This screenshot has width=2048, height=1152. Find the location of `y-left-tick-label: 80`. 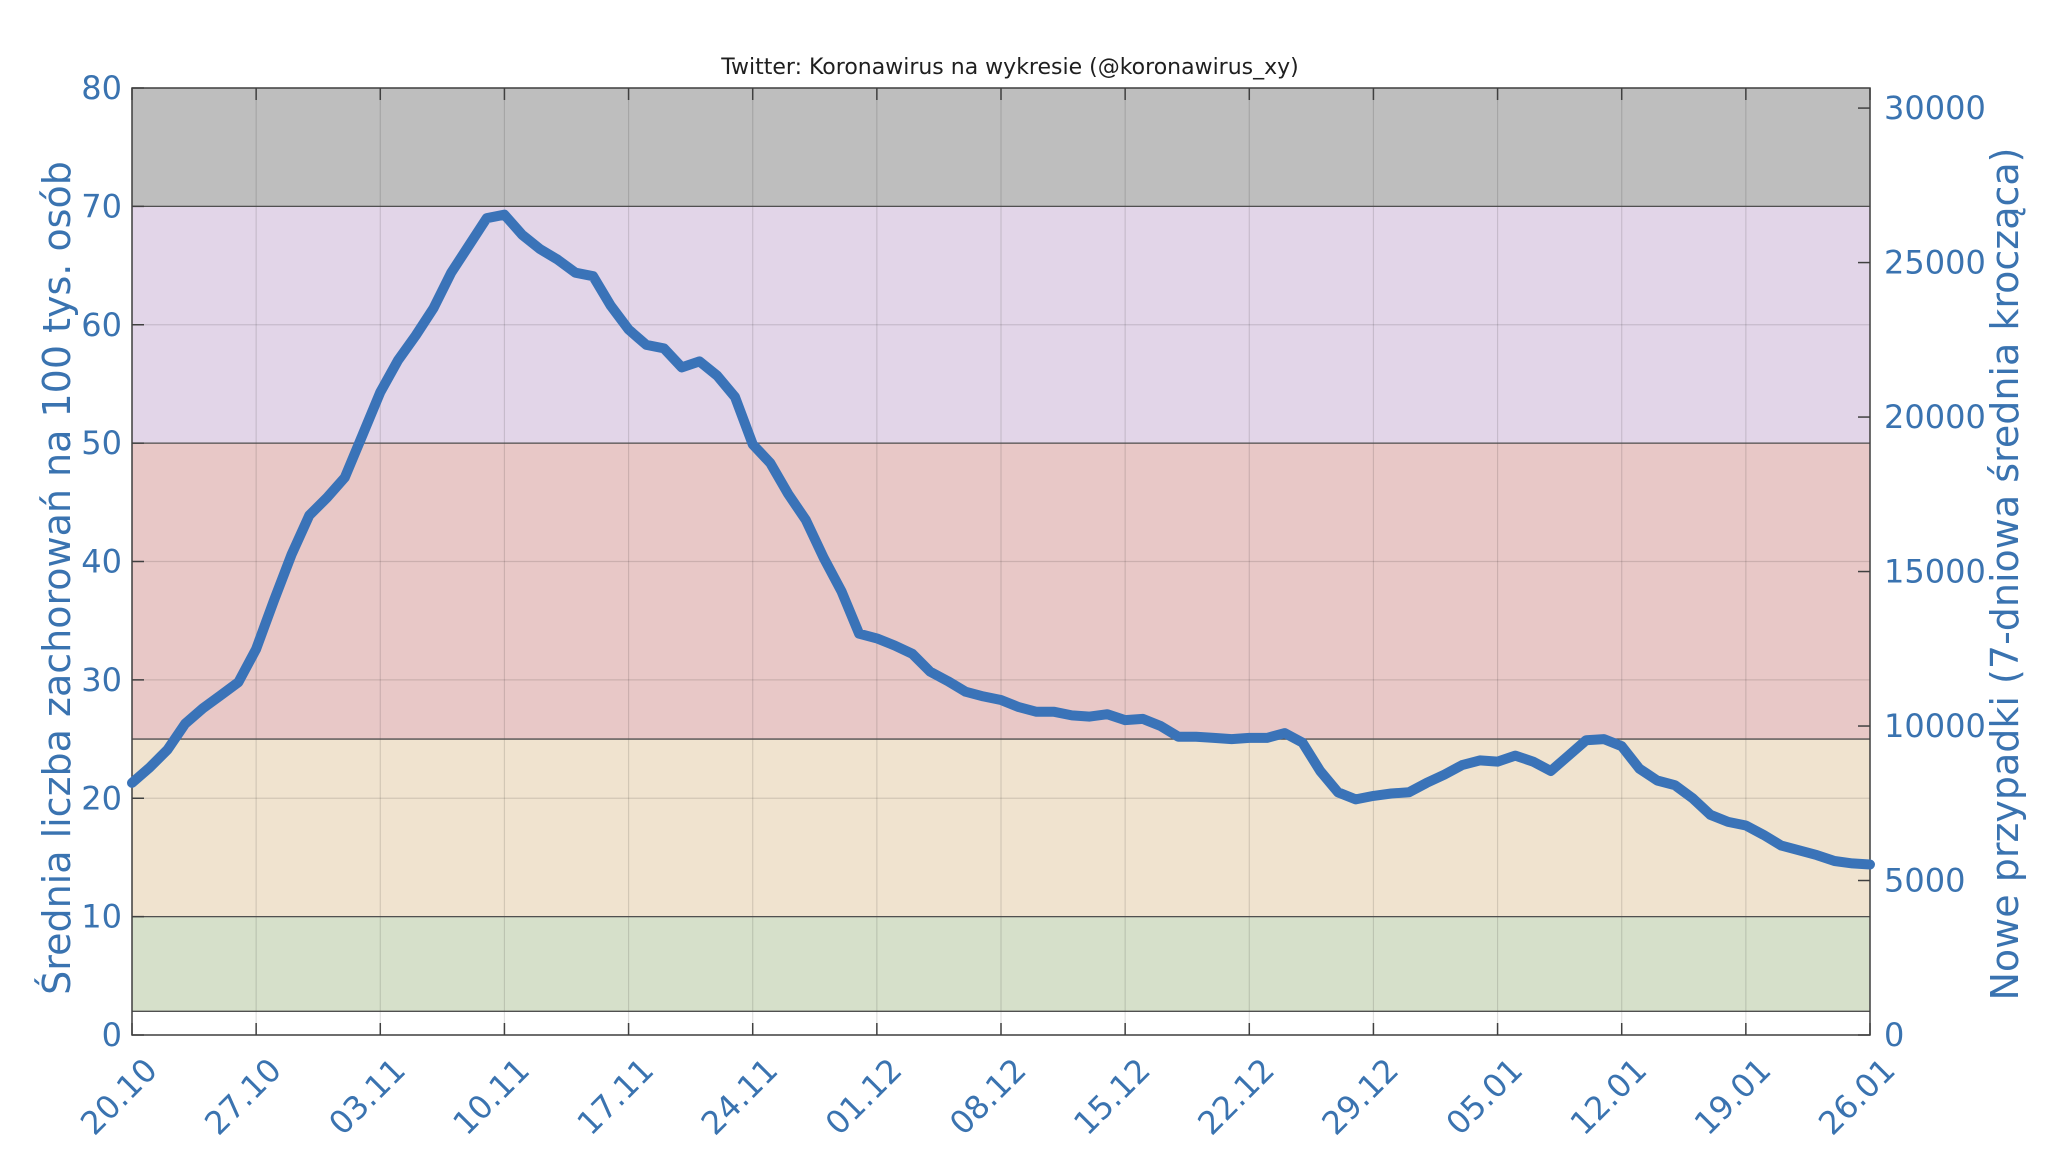

y-left-tick-label: 80 is located at coordinates (101, 88).